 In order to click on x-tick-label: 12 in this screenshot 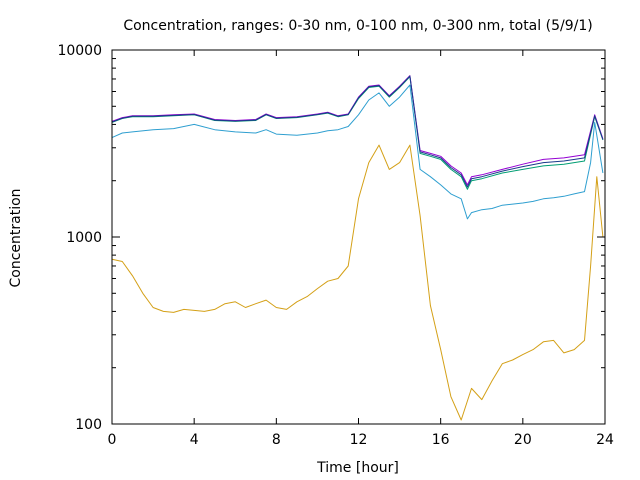, I will do `click(359, 440)`.